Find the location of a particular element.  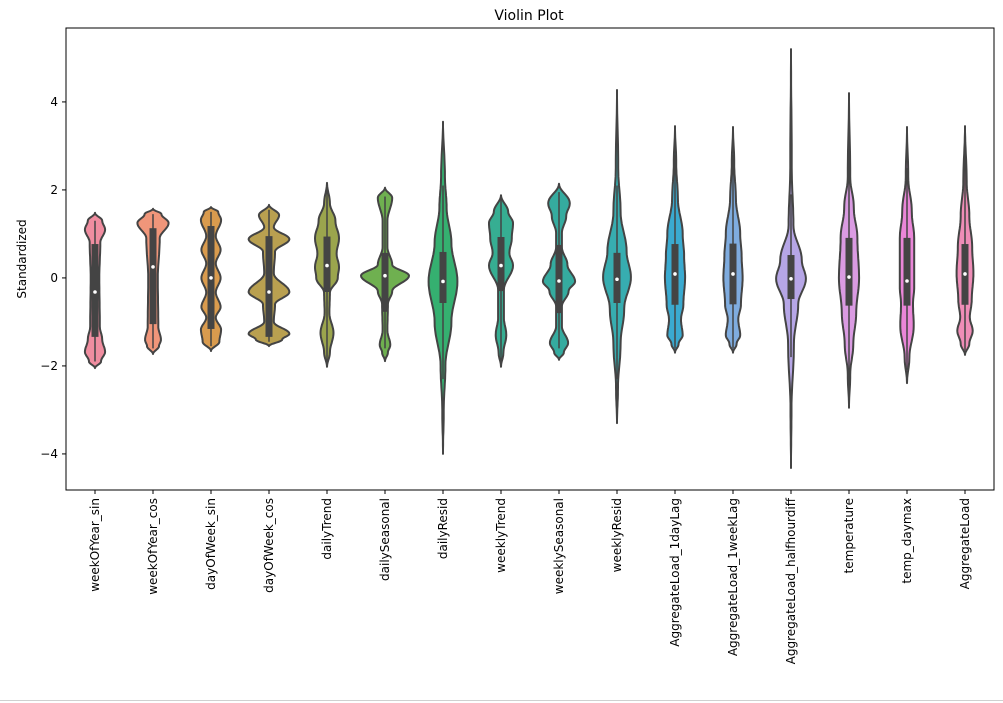

violin-AggregateLoad_1weekLag is located at coordinates (733, 240).